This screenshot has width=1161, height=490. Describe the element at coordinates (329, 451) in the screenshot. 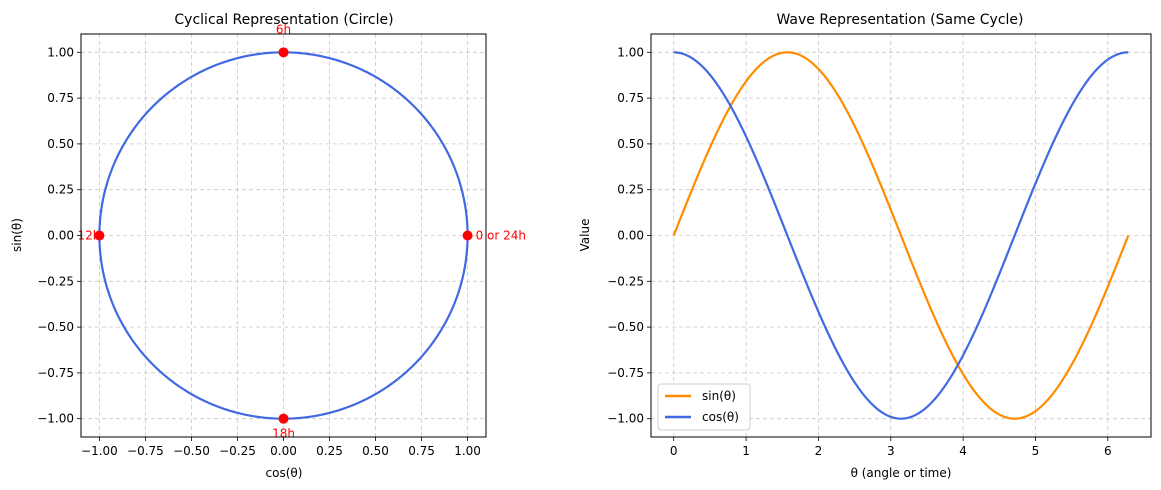

I see `circle-chart-xtick-label: 0.25` at that location.